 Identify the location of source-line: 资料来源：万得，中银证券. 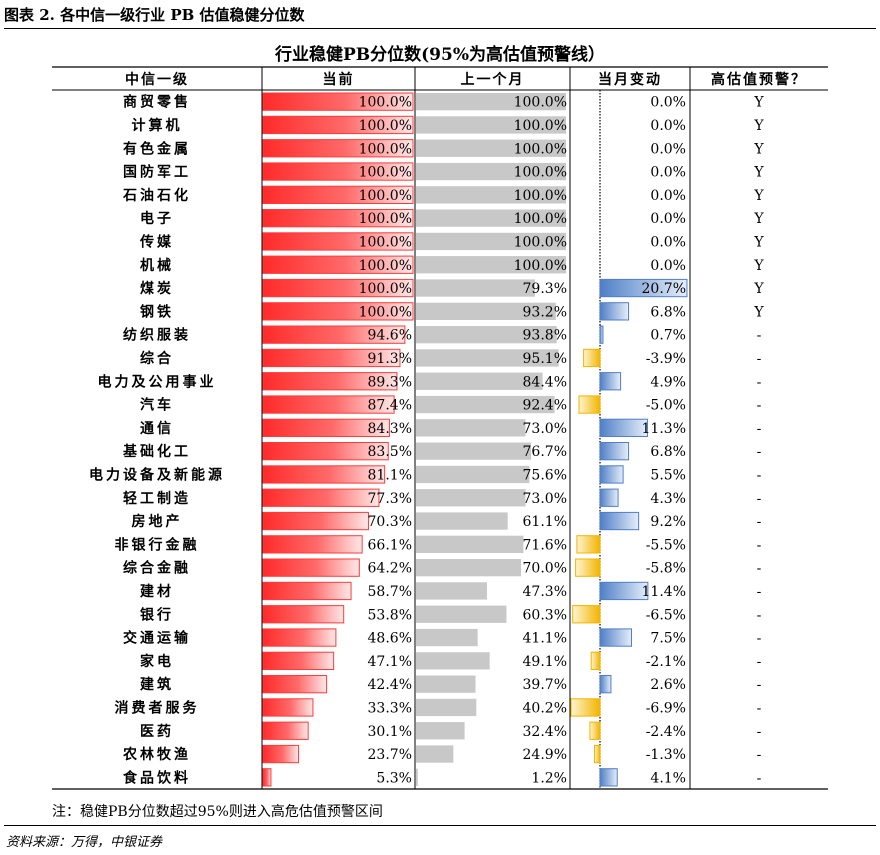
(84, 842).